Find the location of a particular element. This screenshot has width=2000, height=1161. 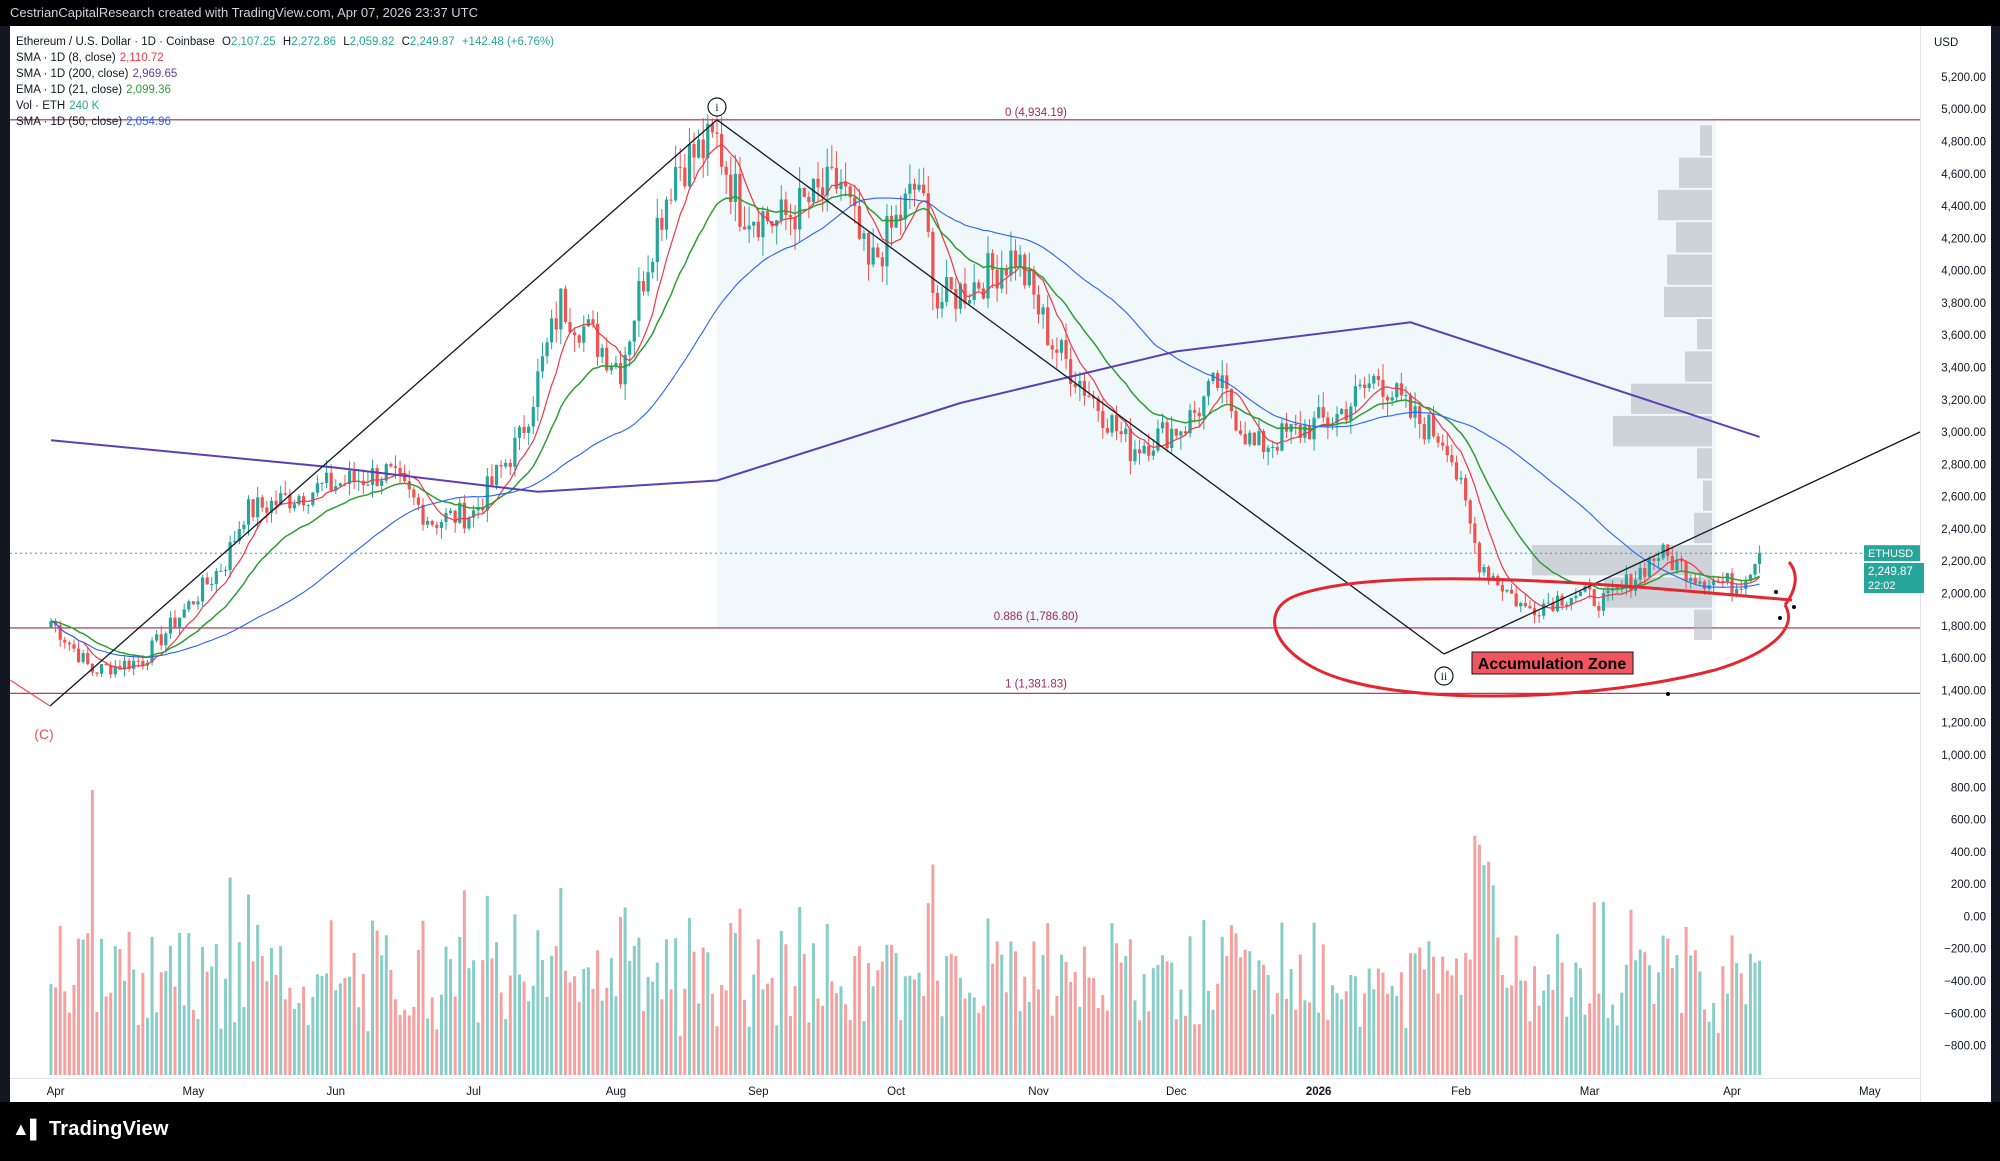

indicator-value: 240 K is located at coordinates (84, 106).